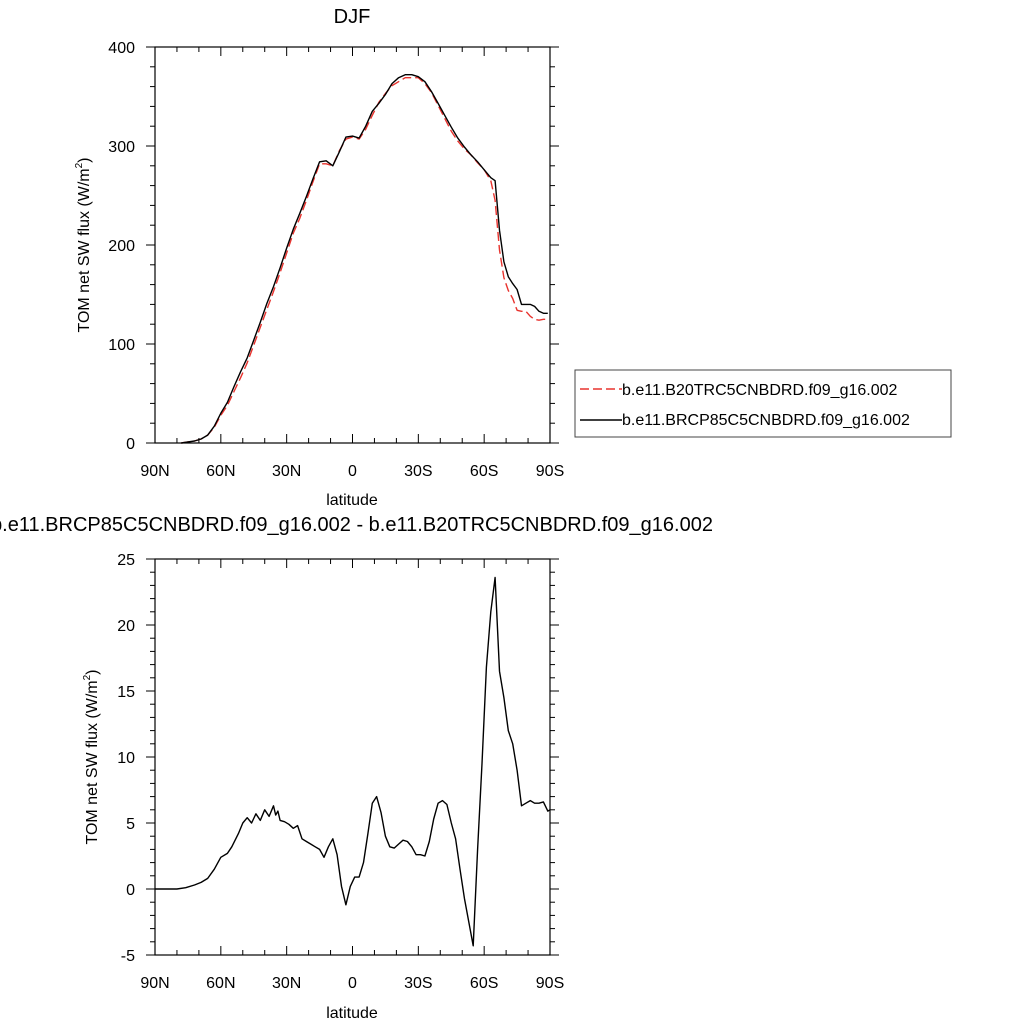  What do you see at coordinates (352, 500) in the screenshot?
I see `top-x-axis-label: latitude` at bounding box center [352, 500].